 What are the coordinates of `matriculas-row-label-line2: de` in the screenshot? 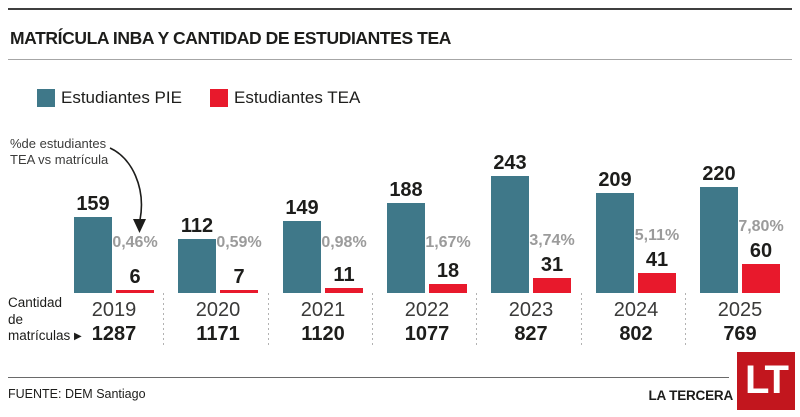 It's located at (16, 319).